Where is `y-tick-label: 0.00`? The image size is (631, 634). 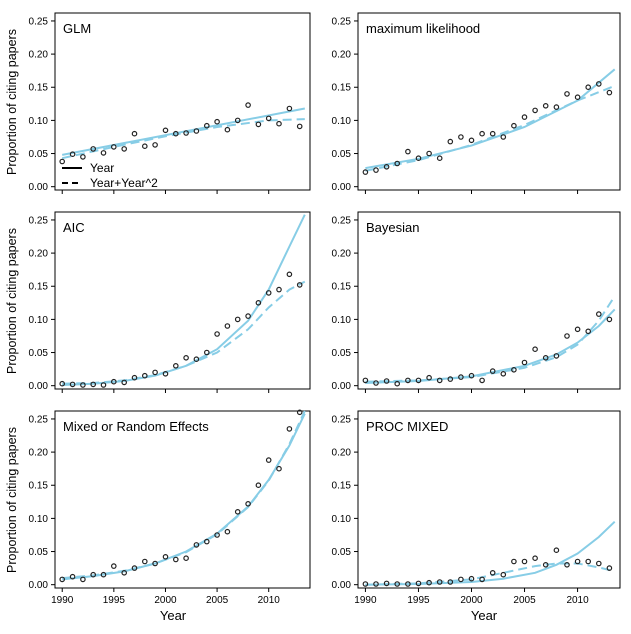
y-tick-label: 0.00 is located at coordinates (39, 386).